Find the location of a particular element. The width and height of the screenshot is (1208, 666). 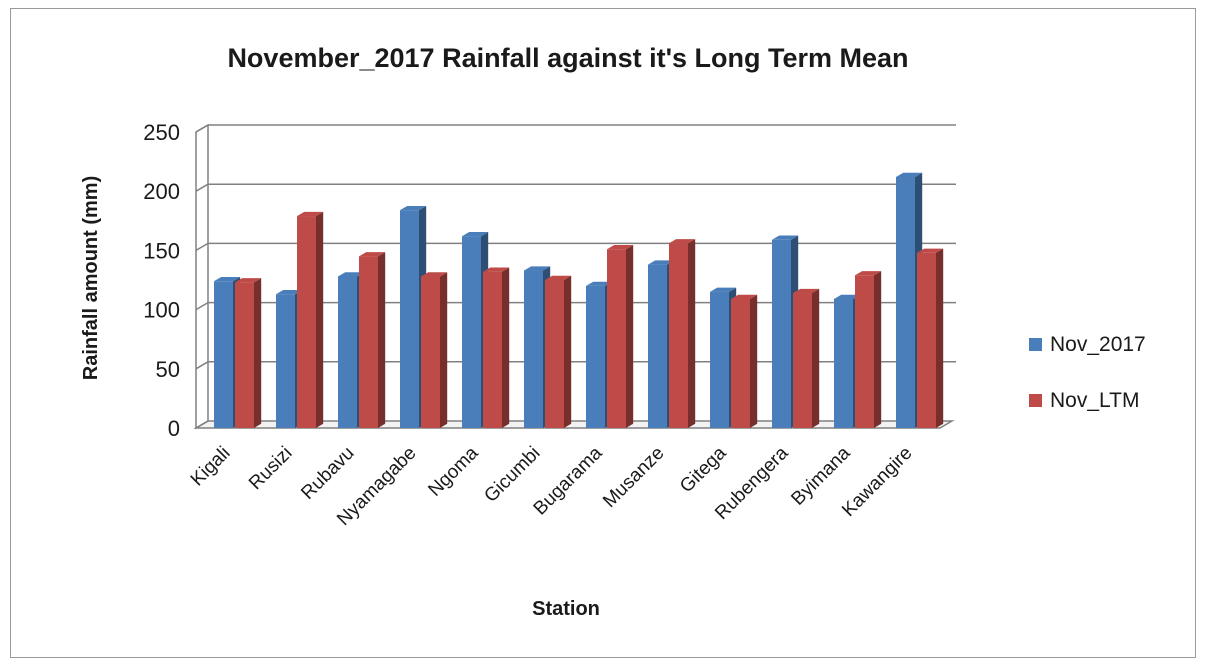

legend-label: Nov_LTM is located at coordinates (1094, 400).